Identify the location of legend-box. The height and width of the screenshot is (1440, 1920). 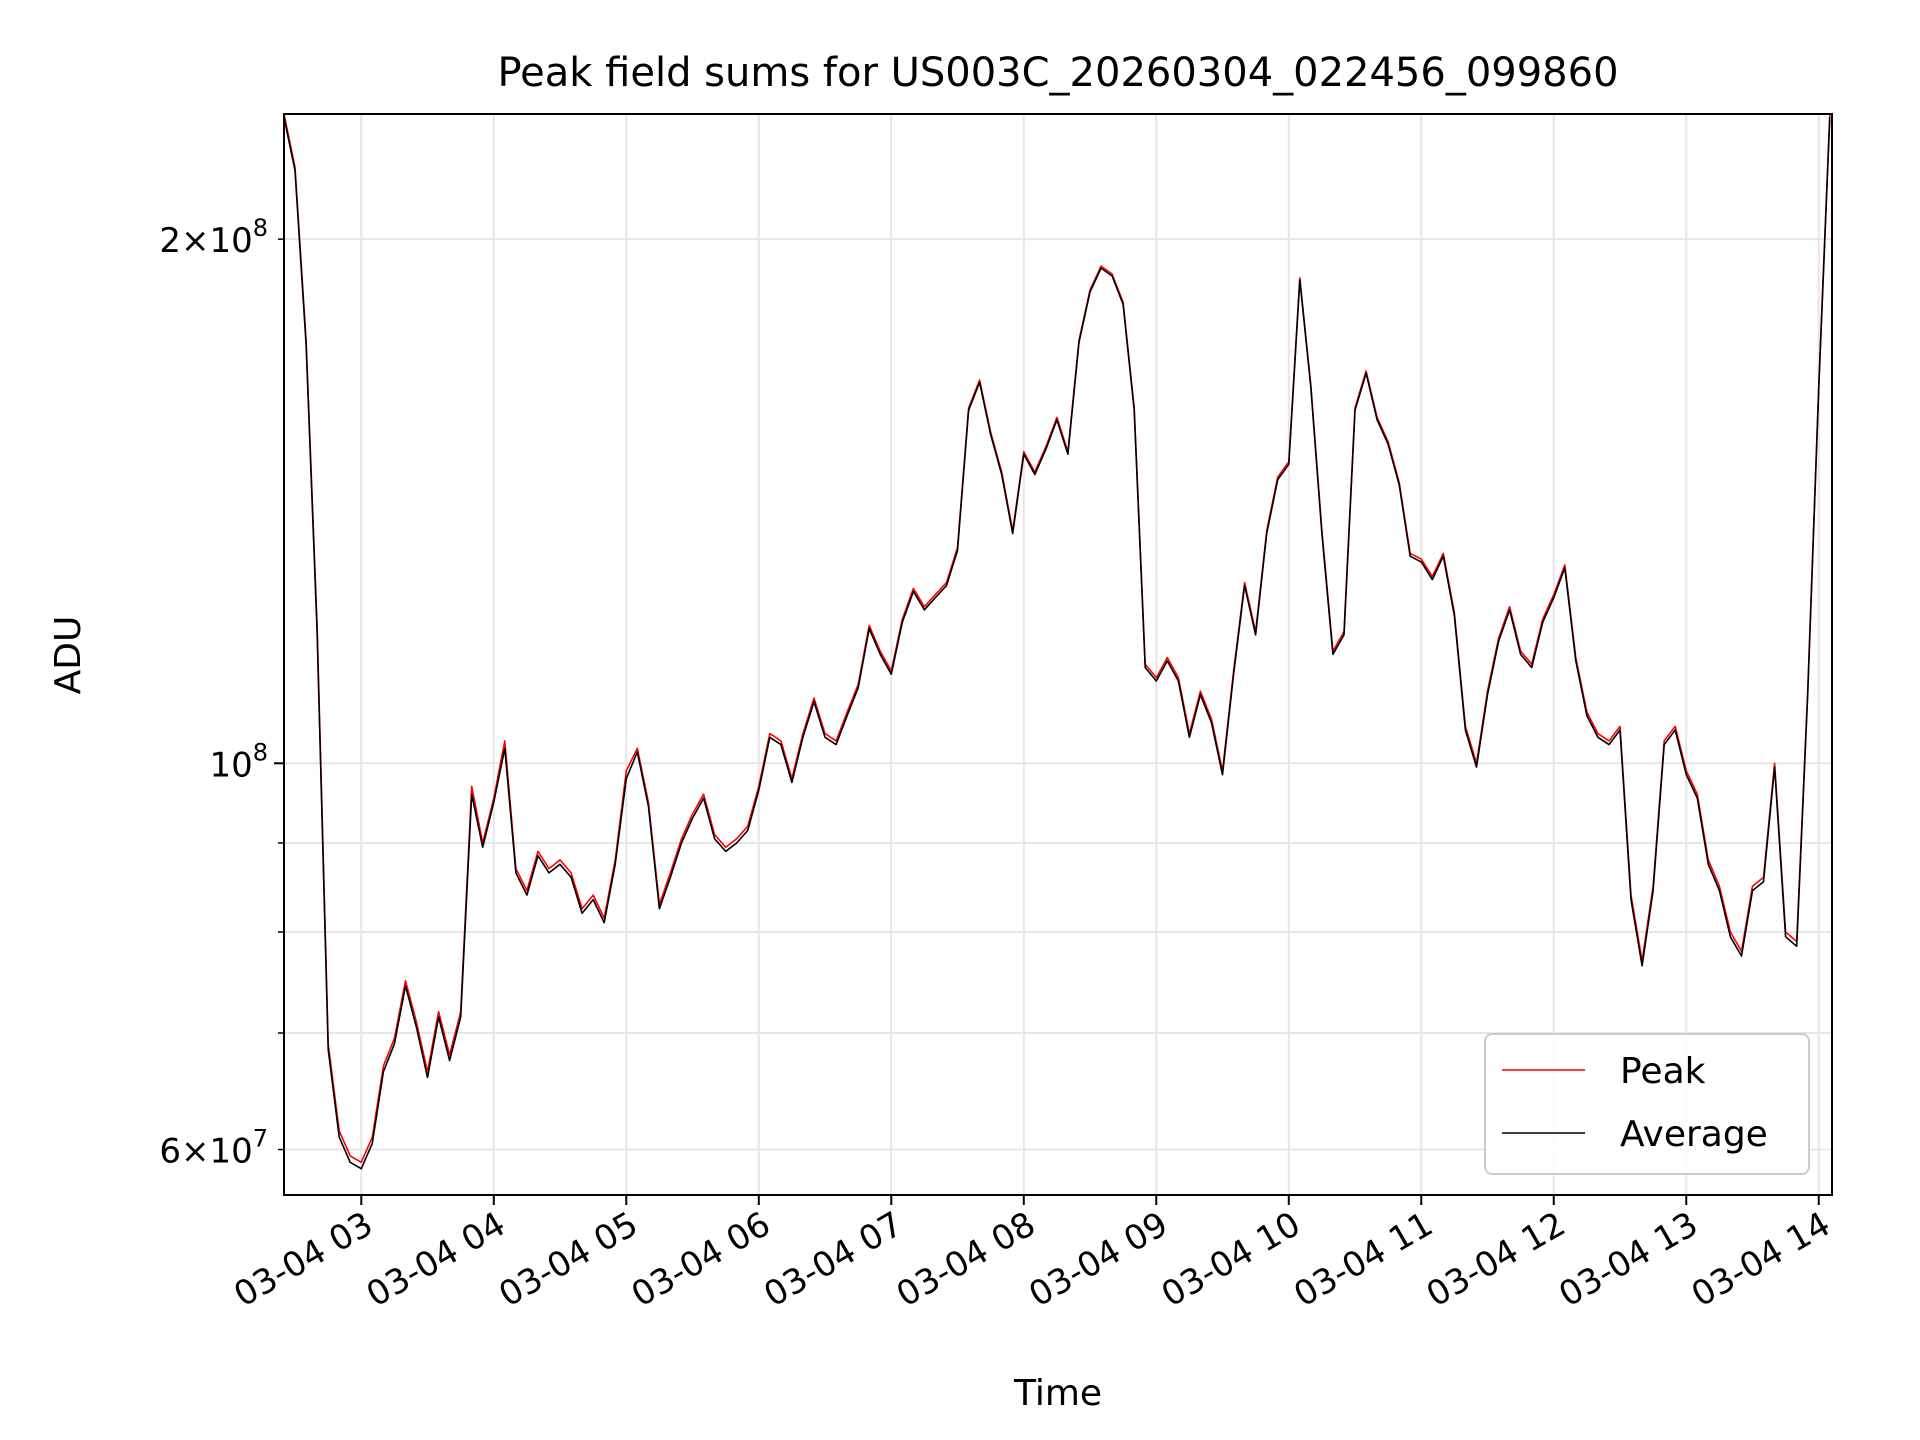
(1647, 1104).